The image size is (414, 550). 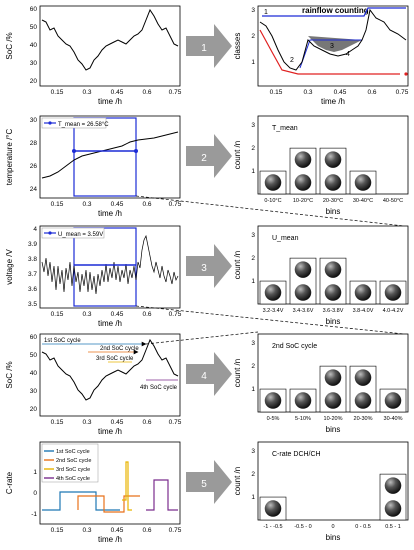 What do you see at coordinates (348, 54) in the screenshot?
I see `svg-text: 4` at bounding box center [348, 54].